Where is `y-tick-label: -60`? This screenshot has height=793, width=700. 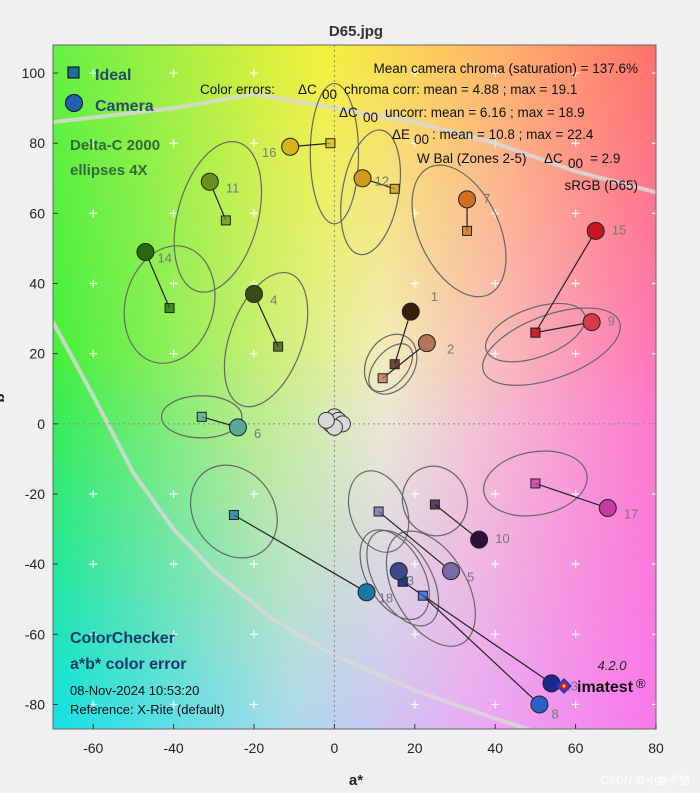 y-tick-label: -60 is located at coordinates (35, 634).